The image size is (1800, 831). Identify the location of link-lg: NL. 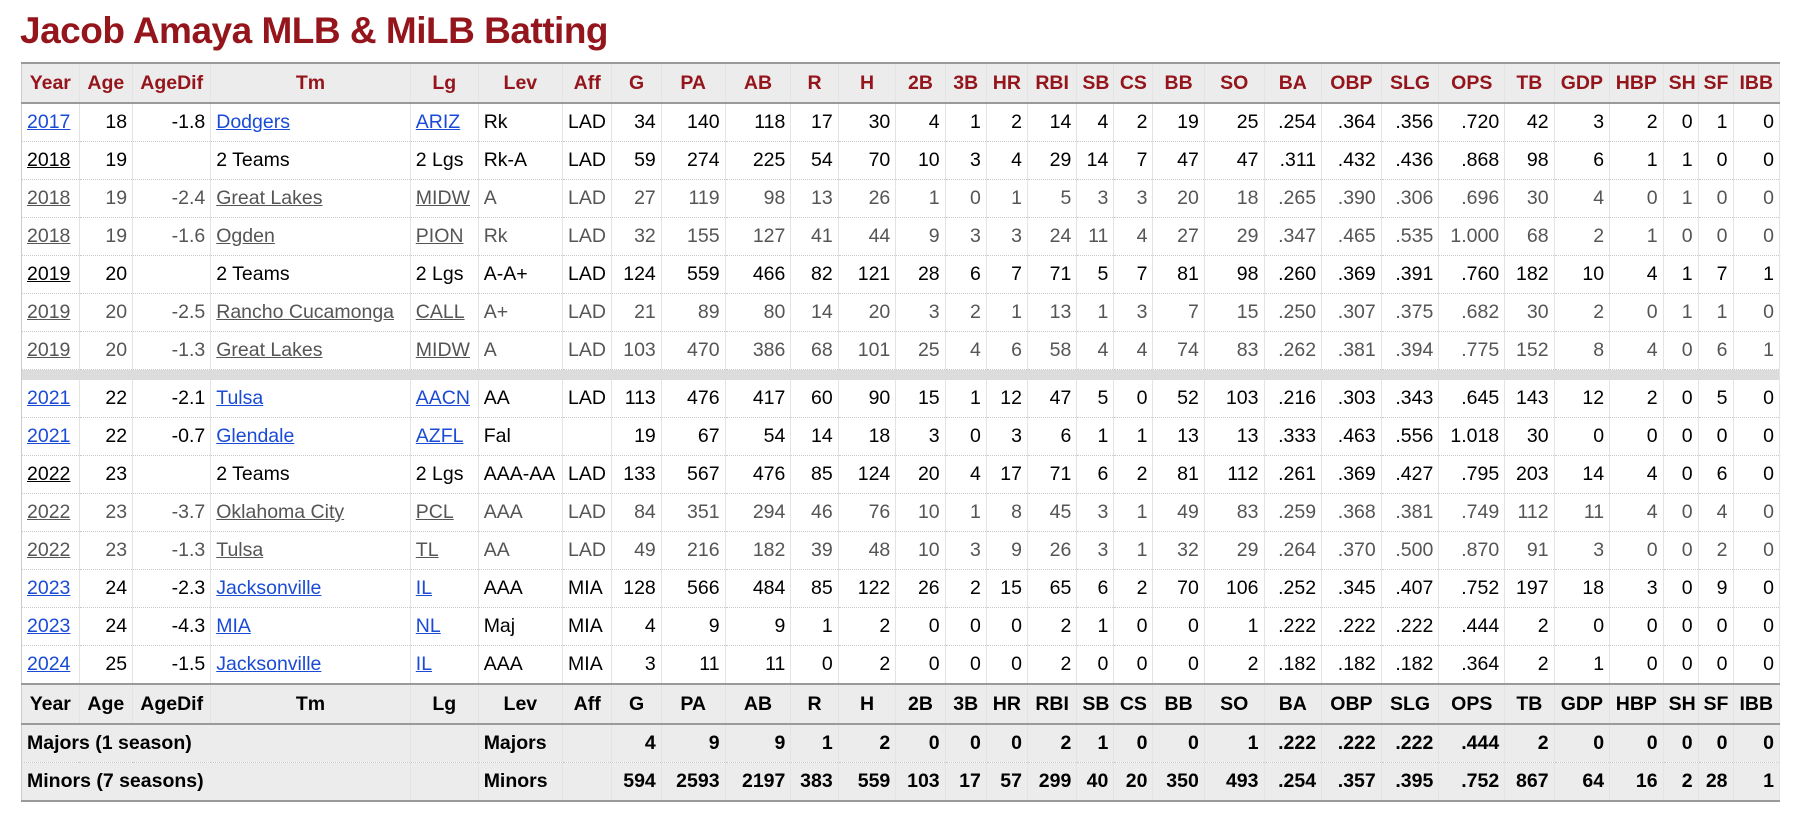
(428, 626).